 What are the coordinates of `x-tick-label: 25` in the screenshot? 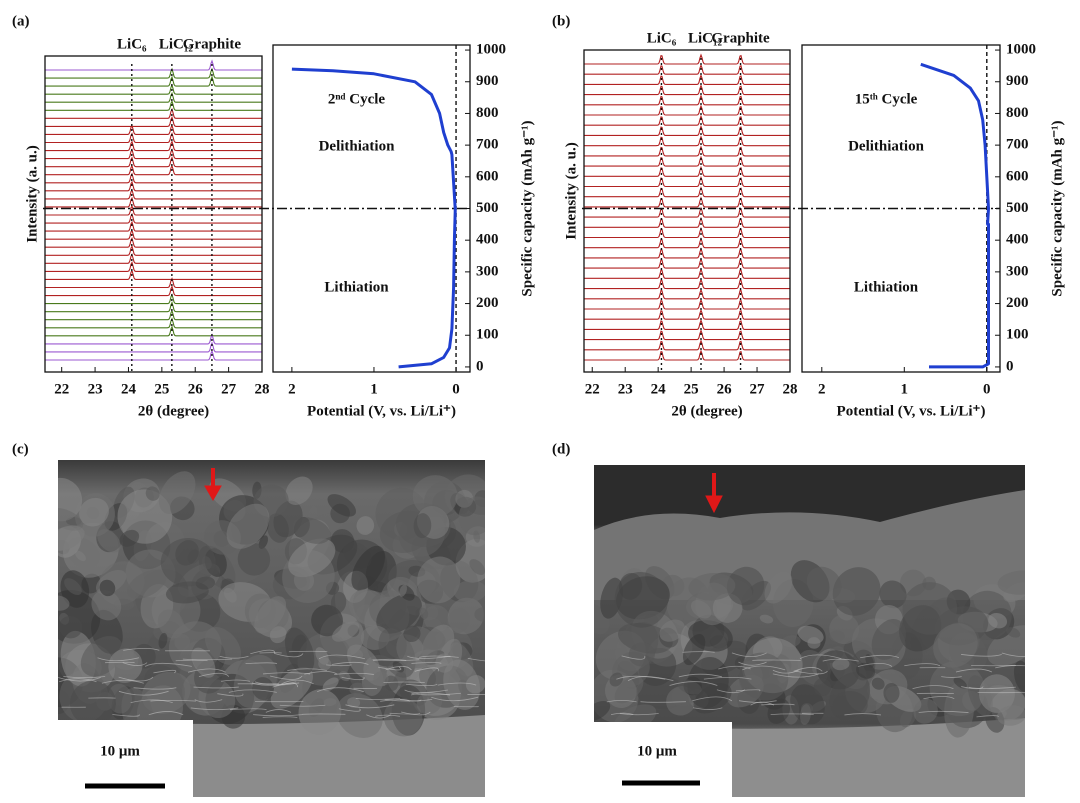 It's located at (691, 389).